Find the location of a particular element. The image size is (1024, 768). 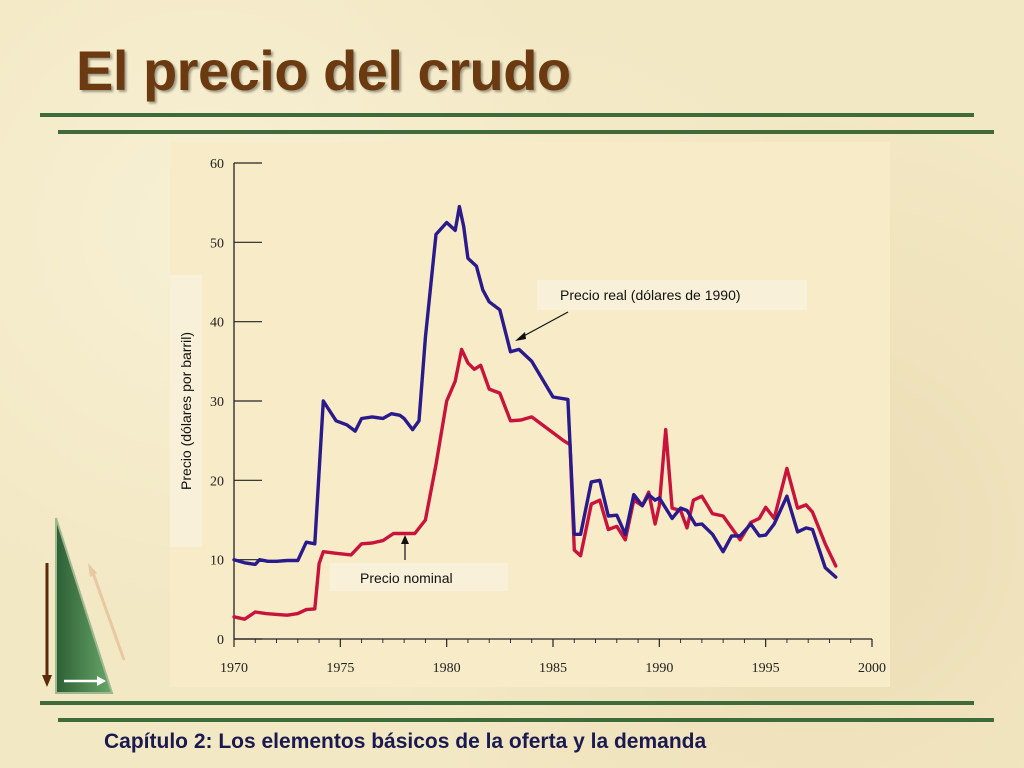

slide-title: El precio del crudo is located at coordinates (323, 70).